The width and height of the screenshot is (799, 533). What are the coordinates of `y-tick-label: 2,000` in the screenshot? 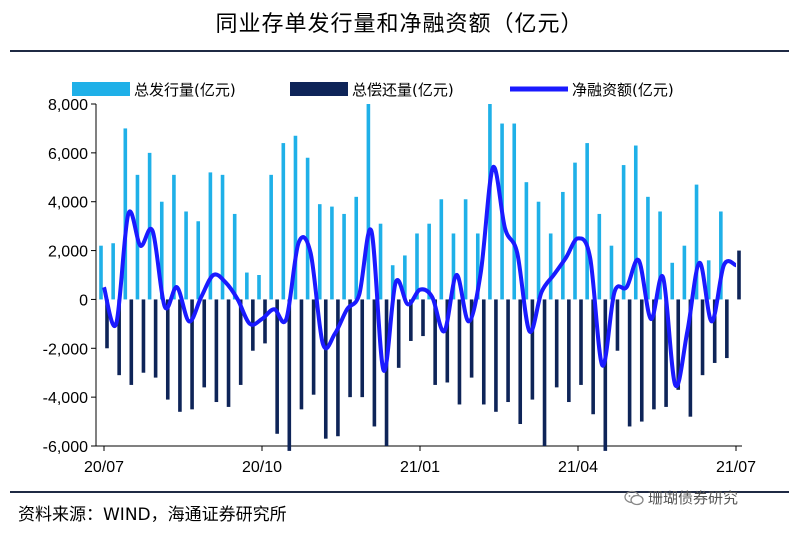 It's located at (68, 252).